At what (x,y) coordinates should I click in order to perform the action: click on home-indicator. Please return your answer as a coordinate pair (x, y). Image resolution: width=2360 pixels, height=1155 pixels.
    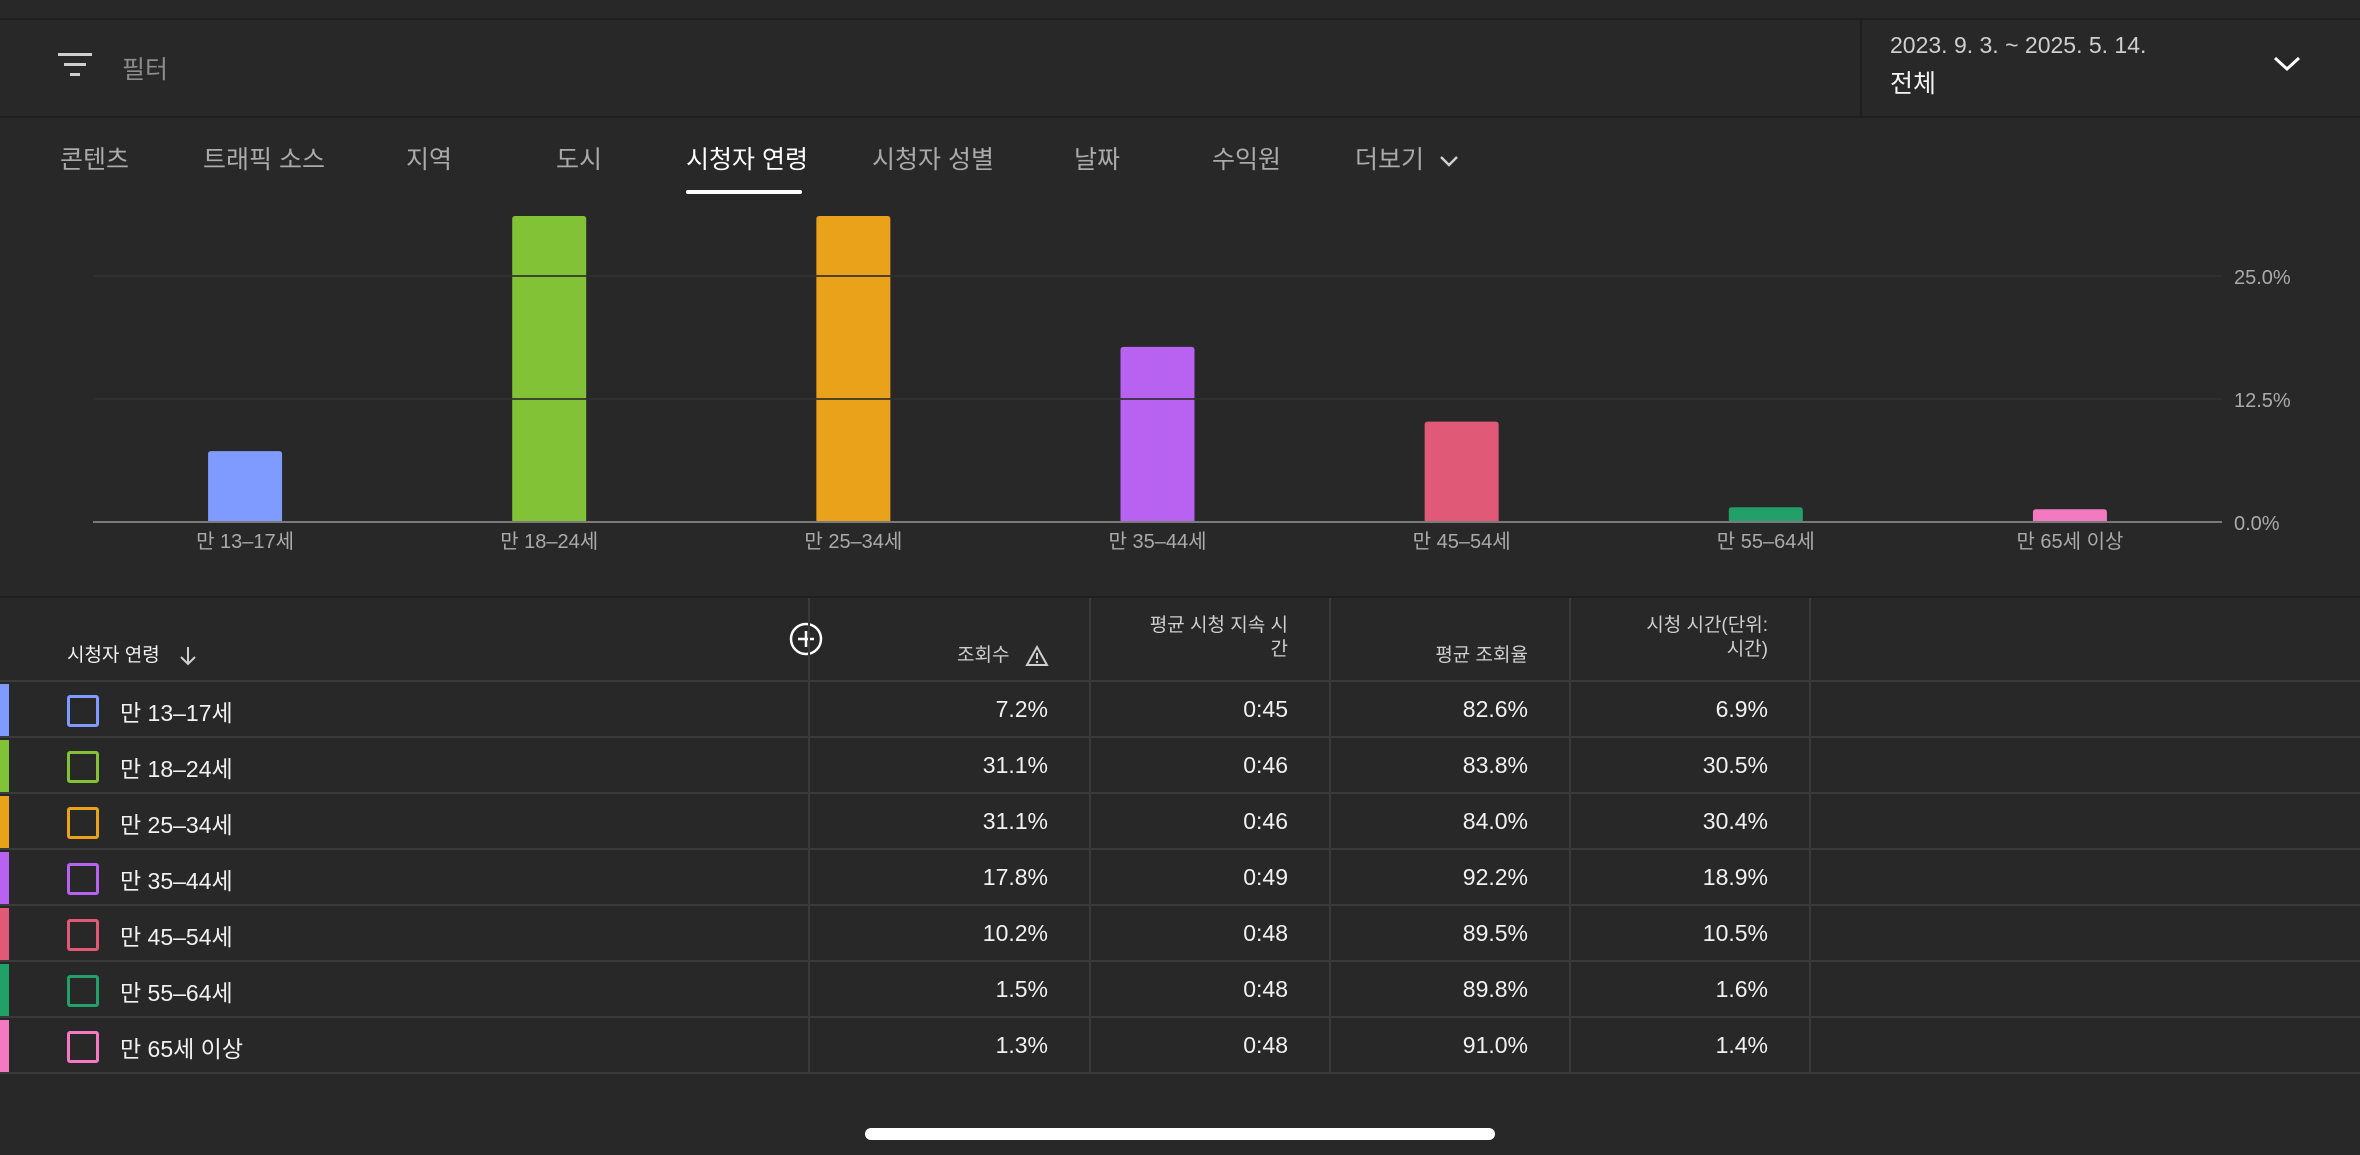
    Looking at the image, I should click on (1180, 1134).